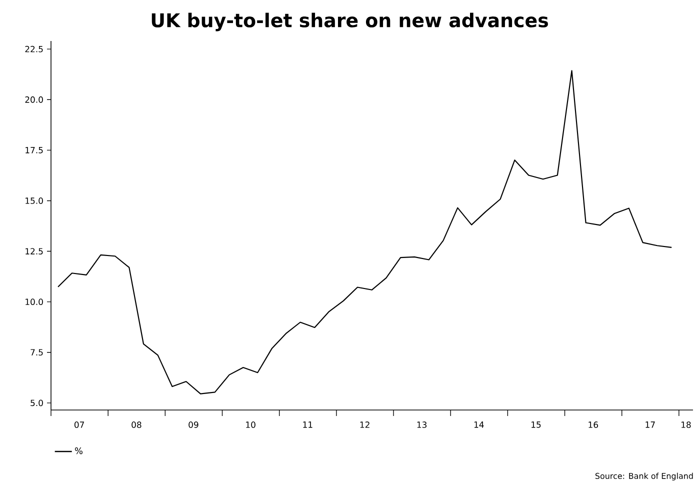 The height and width of the screenshot is (488, 699). I want to click on y-tick-label: 22.5, so click(34, 49).